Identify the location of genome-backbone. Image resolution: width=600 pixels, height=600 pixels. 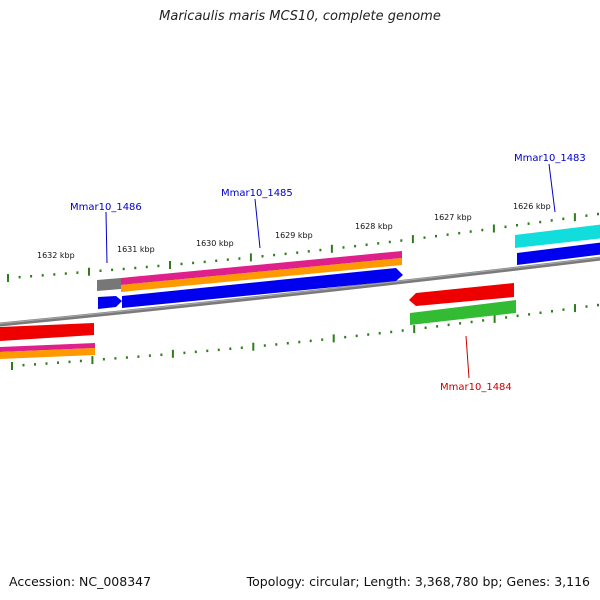
(300, 291).